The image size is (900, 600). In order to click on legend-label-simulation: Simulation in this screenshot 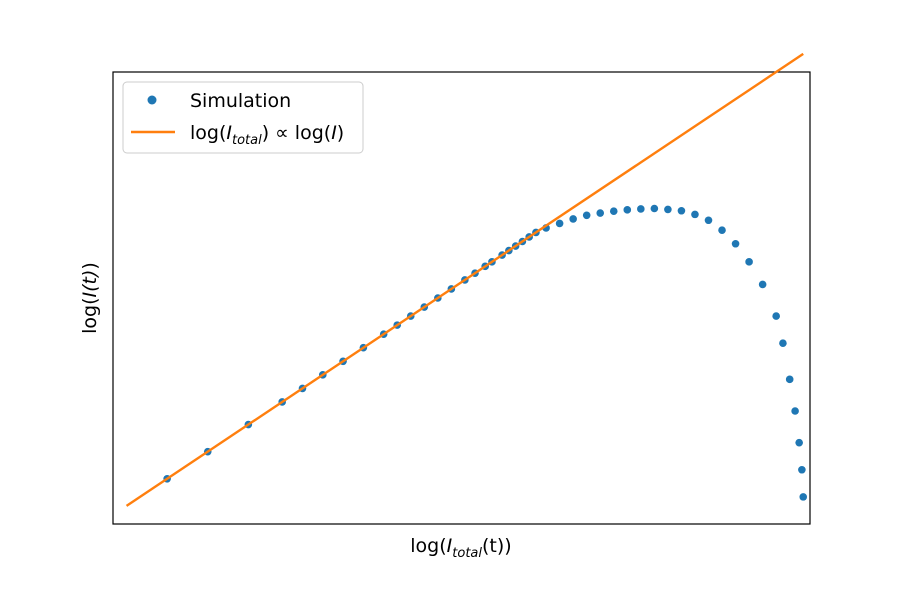, I will do `click(240, 101)`.